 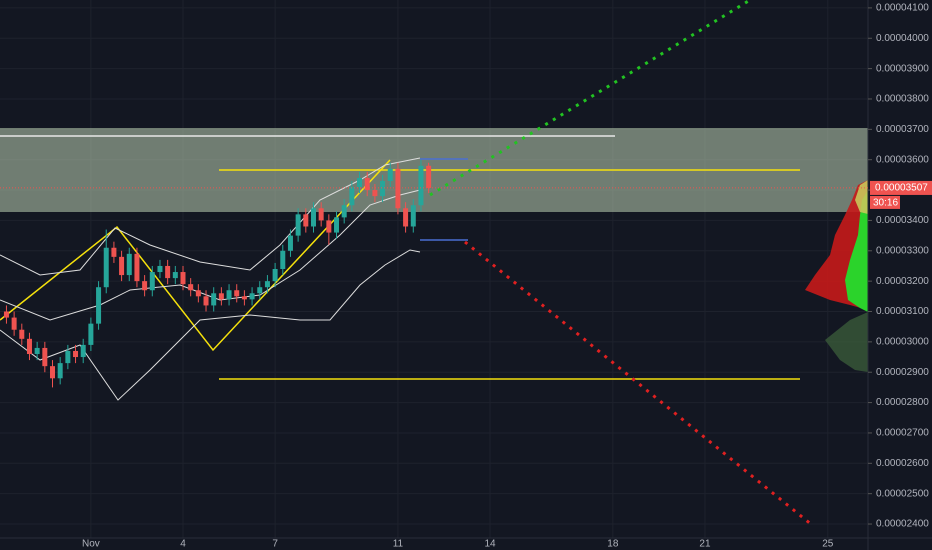 I want to click on y-tick-label: 0.00002600, so click(x=902, y=463).